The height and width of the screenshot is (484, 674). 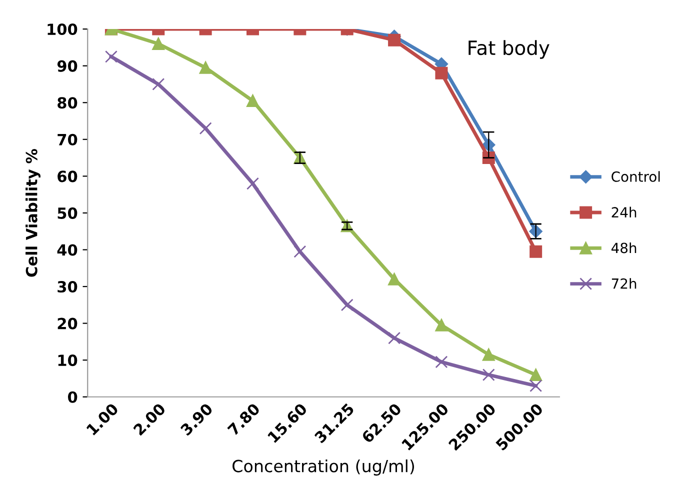 I want to click on y-tick-label: 80, so click(x=68, y=103).